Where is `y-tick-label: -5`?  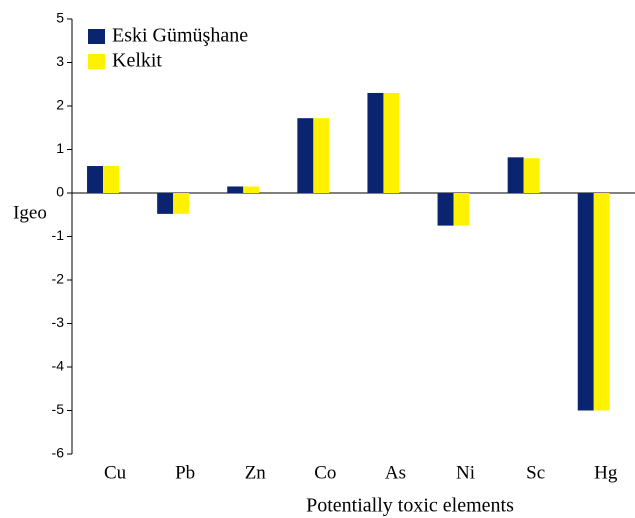 y-tick-label: -5 is located at coordinates (58, 409).